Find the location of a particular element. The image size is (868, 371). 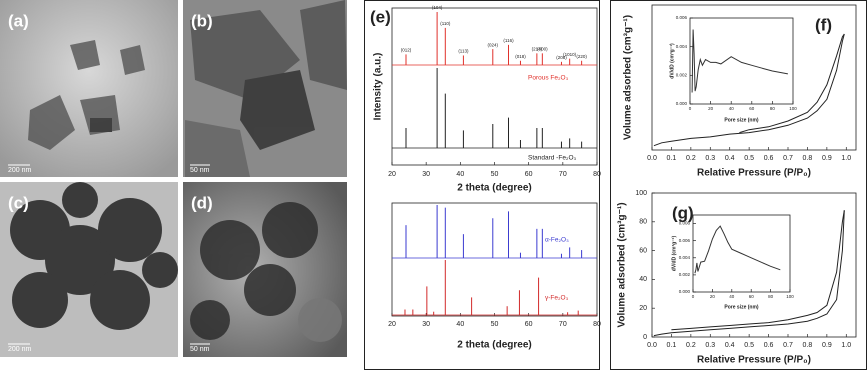

x-tick-label: 0.2 is located at coordinates (691, 158).